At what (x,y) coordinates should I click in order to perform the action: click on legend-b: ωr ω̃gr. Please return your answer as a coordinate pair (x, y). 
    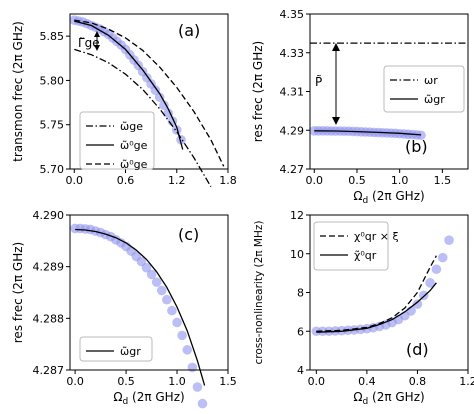
    Looking at the image, I should click on (424, 89).